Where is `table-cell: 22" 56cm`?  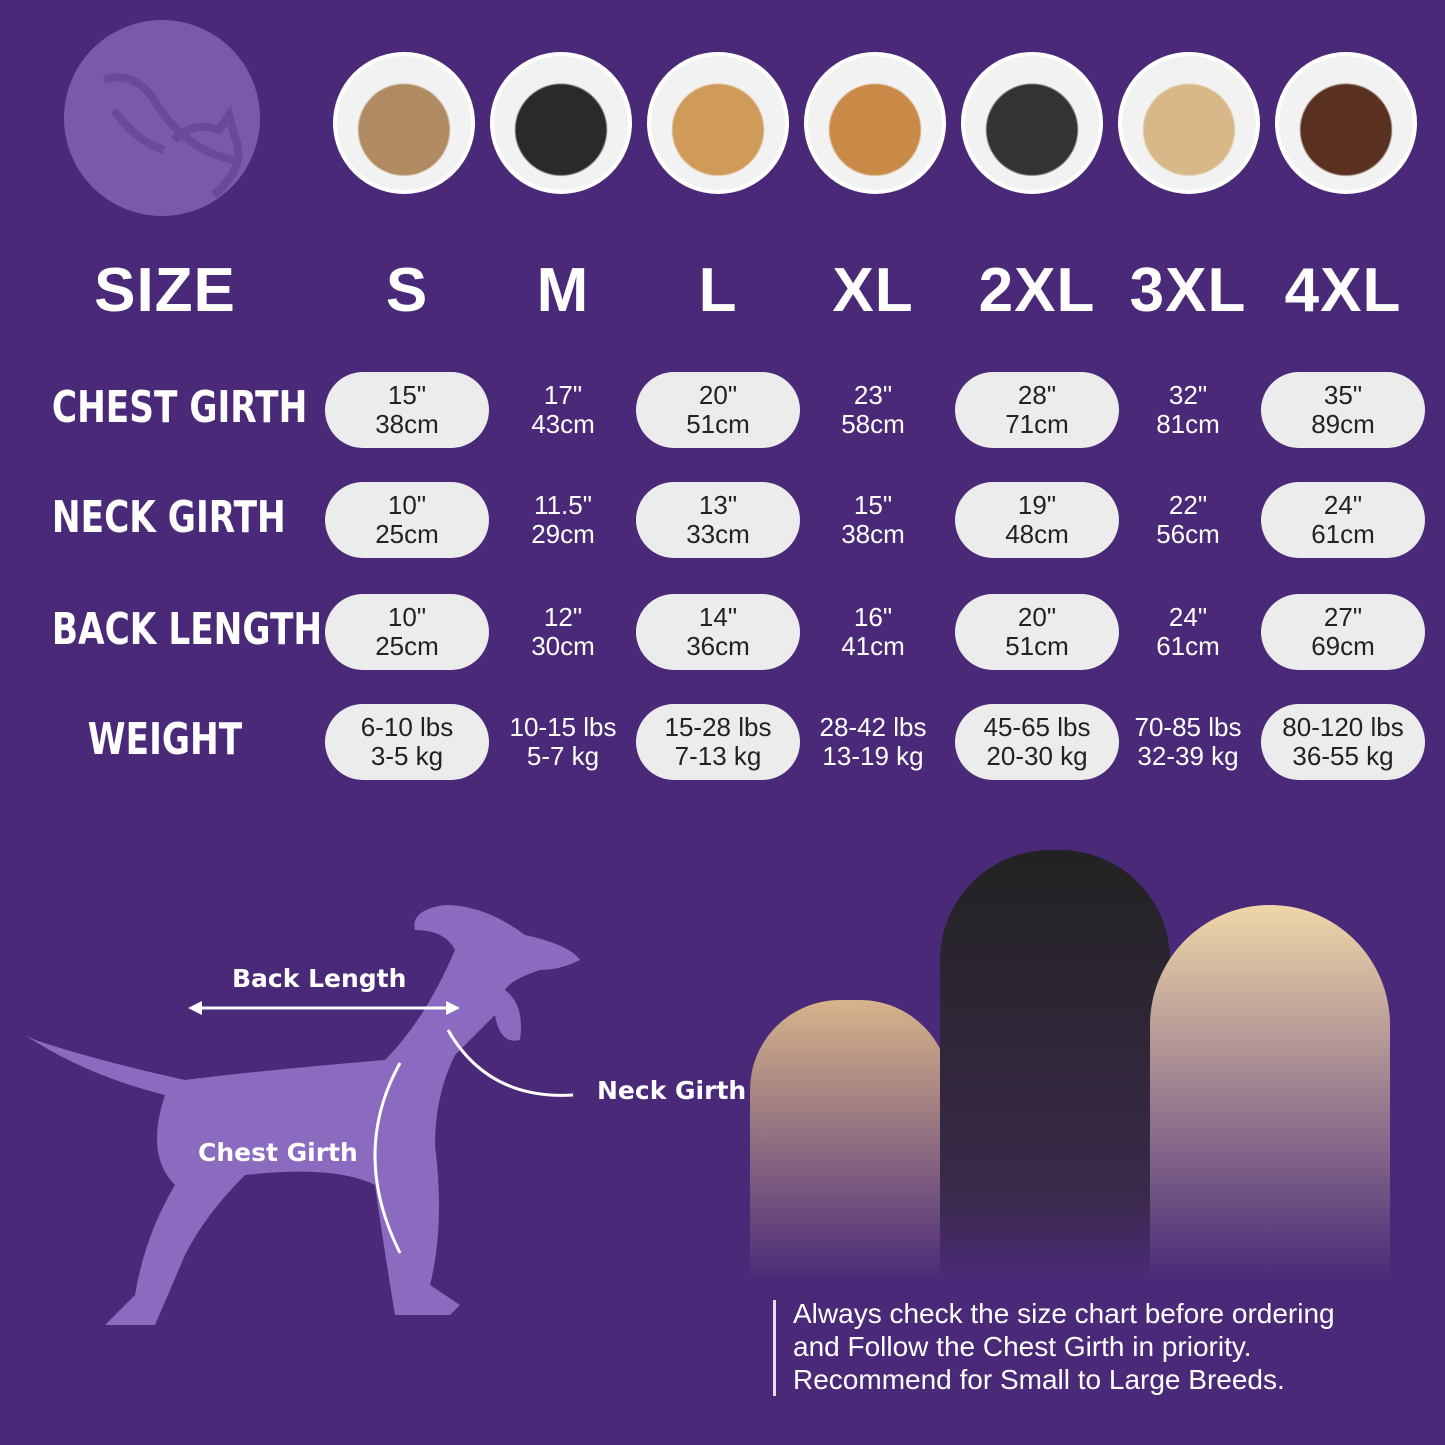
table-cell: 22" 56cm is located at coordinates (1188, 520).